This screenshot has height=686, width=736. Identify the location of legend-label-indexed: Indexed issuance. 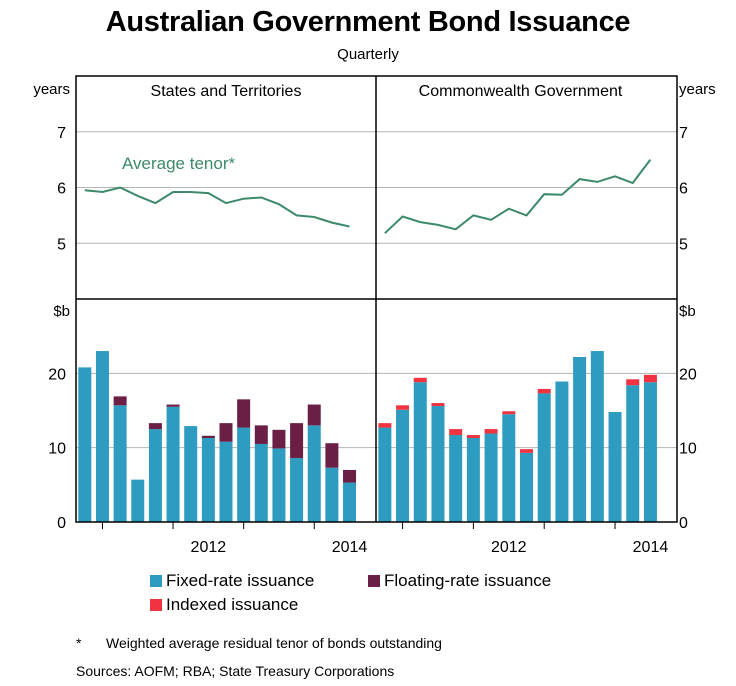
(232, 604).